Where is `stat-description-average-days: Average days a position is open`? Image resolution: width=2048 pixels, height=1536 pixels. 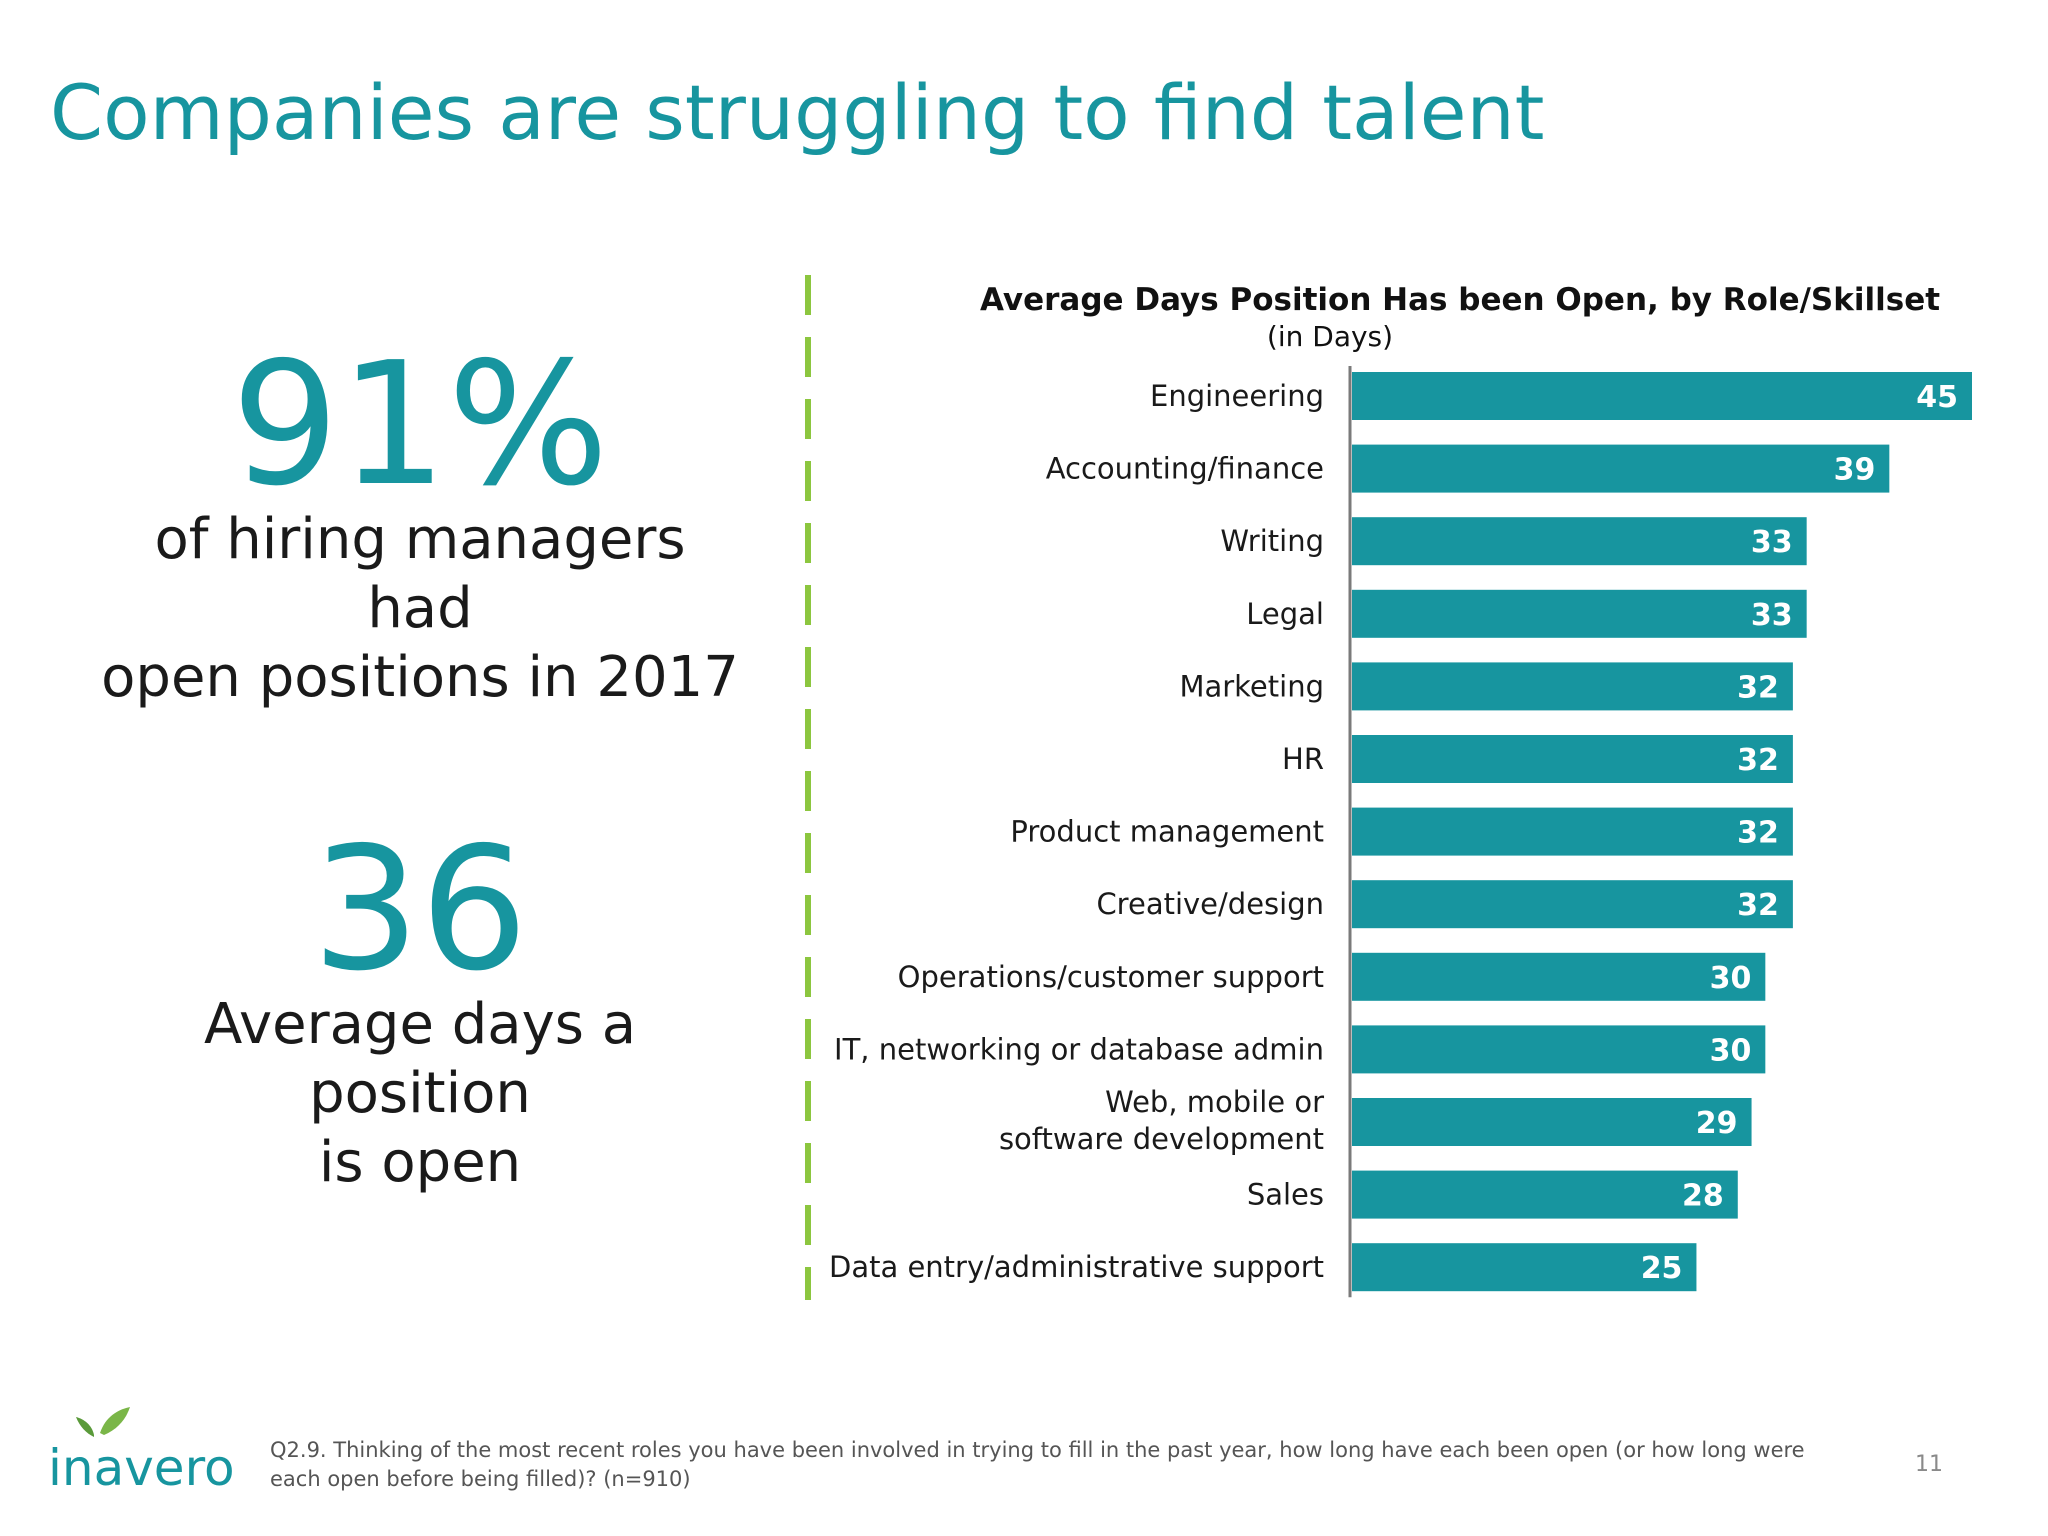
stat-description-average-days: Average days a position is open is located at coordinates (420, 1093).